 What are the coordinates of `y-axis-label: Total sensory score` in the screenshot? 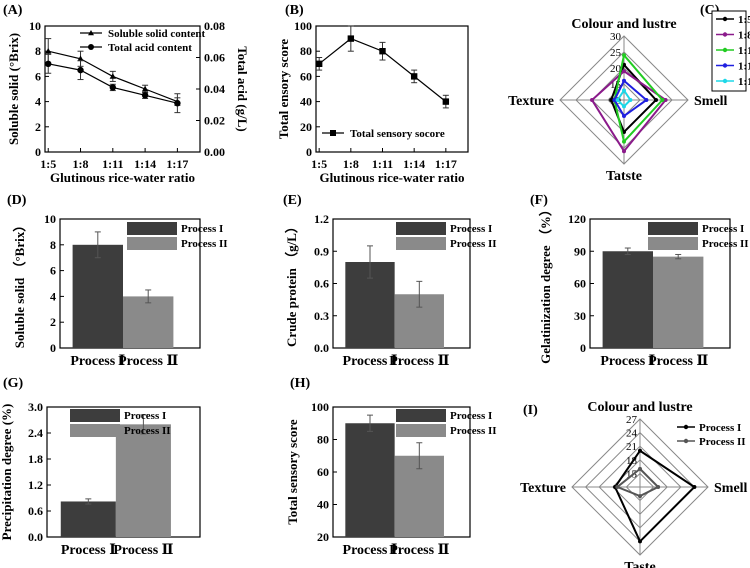 It's located at (292, 472).